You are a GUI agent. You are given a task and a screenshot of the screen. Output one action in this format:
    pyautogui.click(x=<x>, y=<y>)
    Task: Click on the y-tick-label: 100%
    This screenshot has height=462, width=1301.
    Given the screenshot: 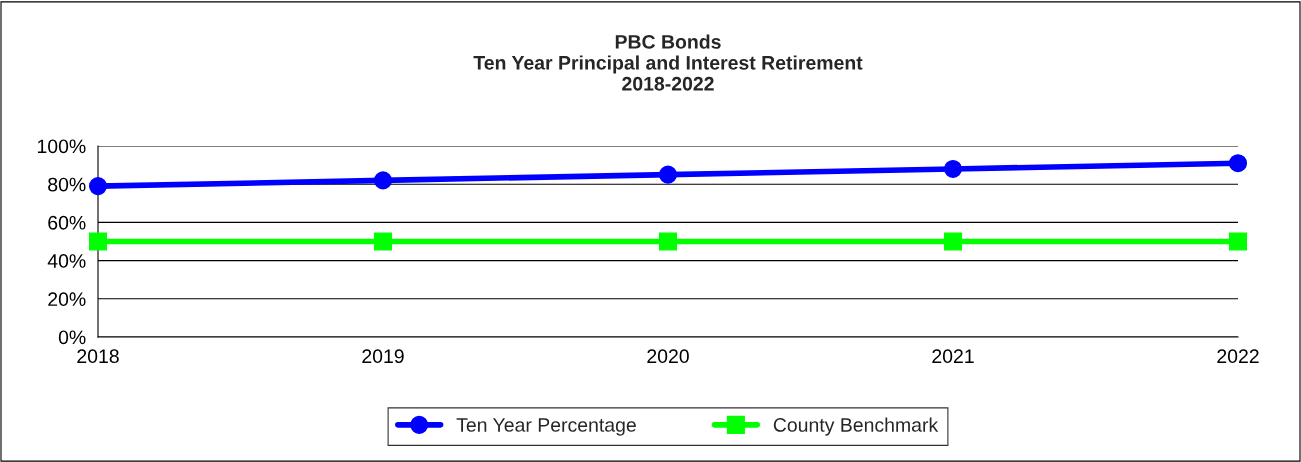 What is the action you would take?
    pyautogui.click(x=61, y=146)
    